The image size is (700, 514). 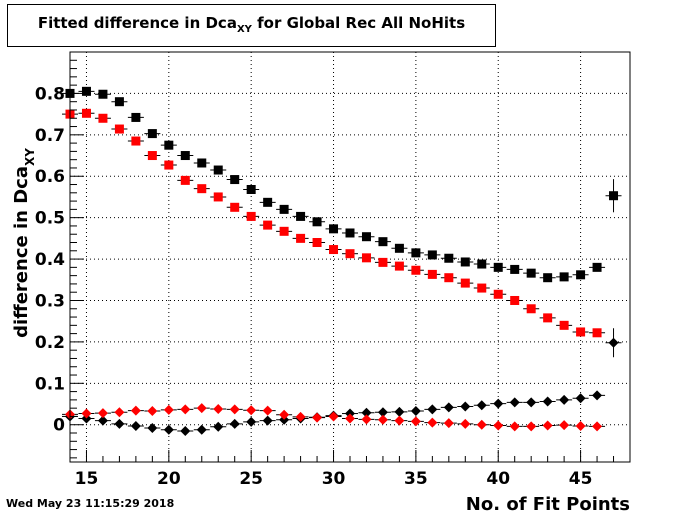 What do you see at coordinates (90, 503) in the screenshot?
I see `timestamp: Wed May 23 11:15:29 2018` at bounding box center [90, 503].